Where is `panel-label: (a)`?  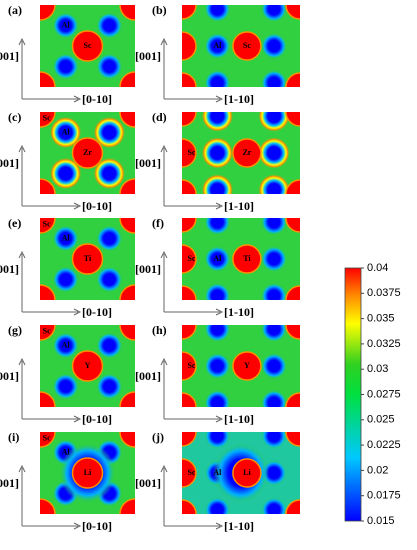
panel-label: (a) is located at coordinates (15, 10).